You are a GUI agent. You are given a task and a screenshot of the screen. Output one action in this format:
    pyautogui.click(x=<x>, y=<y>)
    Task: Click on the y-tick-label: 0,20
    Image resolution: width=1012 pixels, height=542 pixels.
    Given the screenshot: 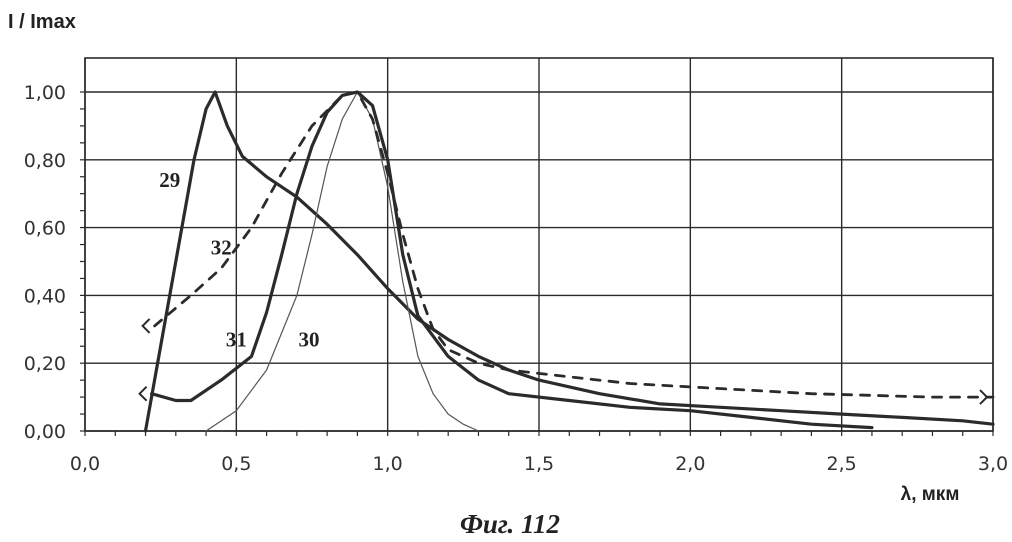 What is the action you would take?
    pyautogui.click(x=45, y=364)
    